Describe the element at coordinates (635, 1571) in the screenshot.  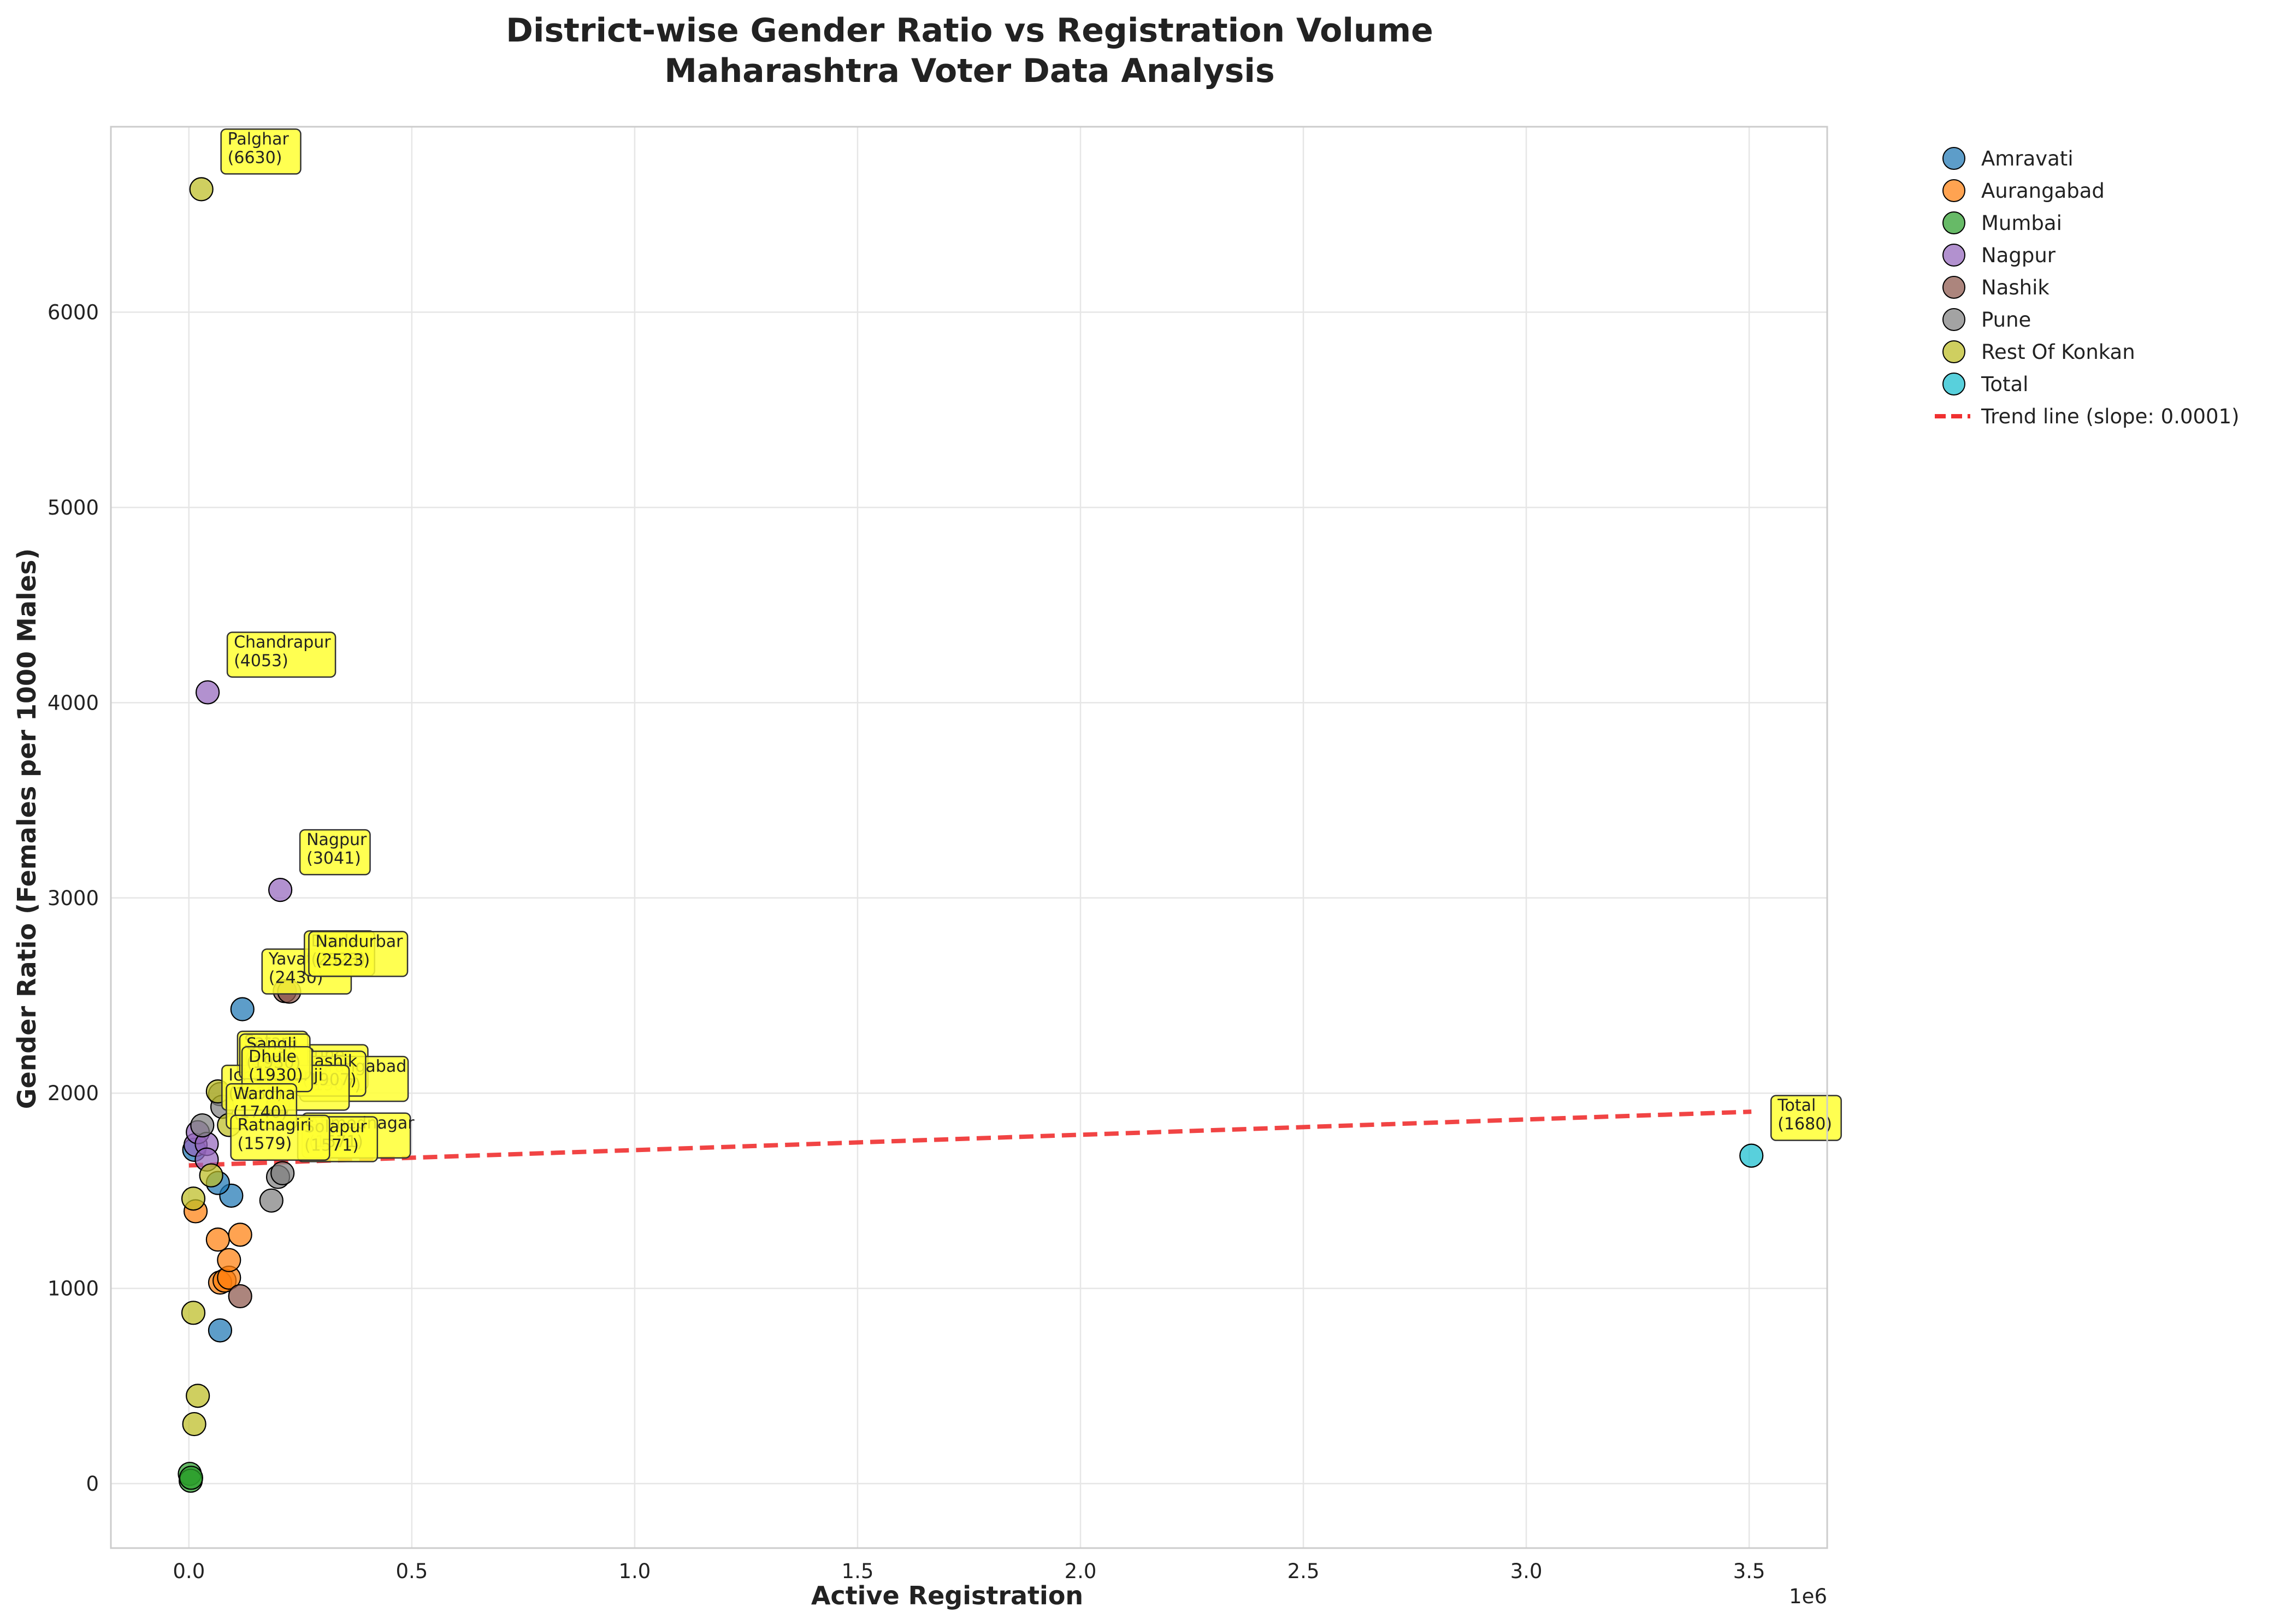
I see `x-tick-label: 1.0` at that location.